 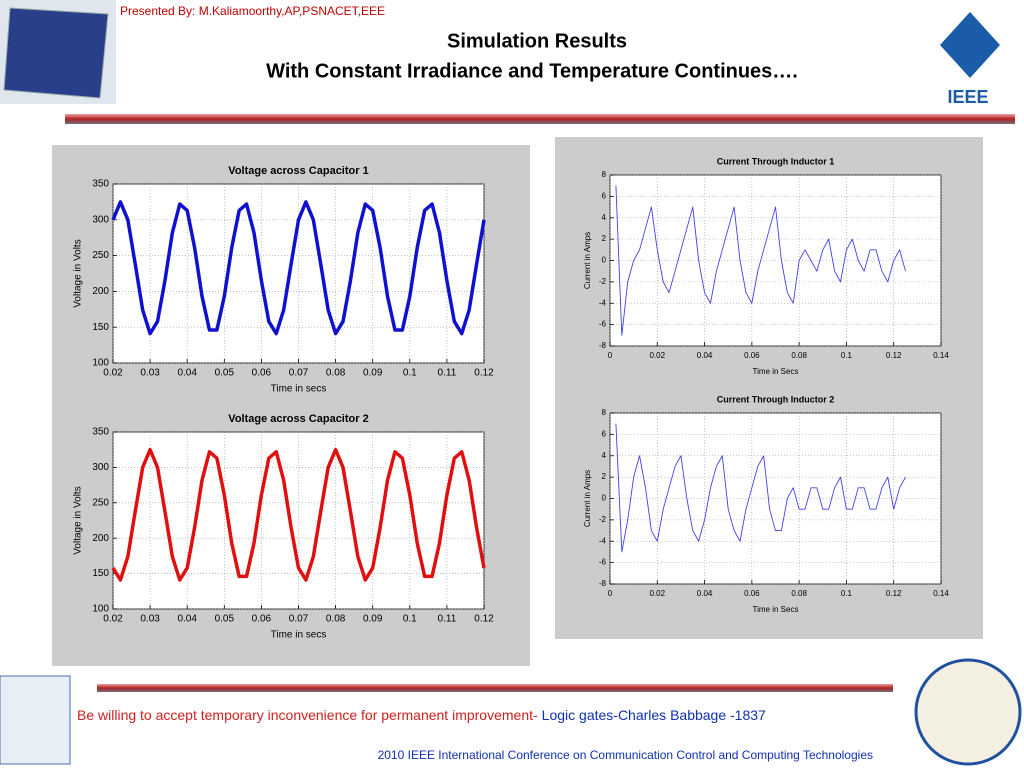 I want to click on college-logo, so click(x=968, y=712).